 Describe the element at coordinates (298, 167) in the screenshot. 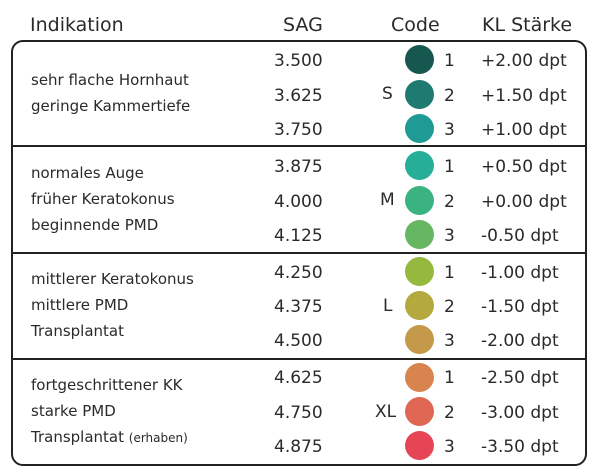

I see `sag-value: 3.875` at that location.